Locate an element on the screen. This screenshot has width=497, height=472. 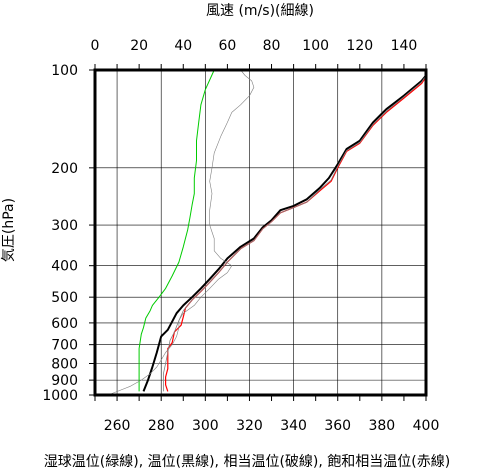
top-tick-label-4: 80 is located at coordinates (272, 46).